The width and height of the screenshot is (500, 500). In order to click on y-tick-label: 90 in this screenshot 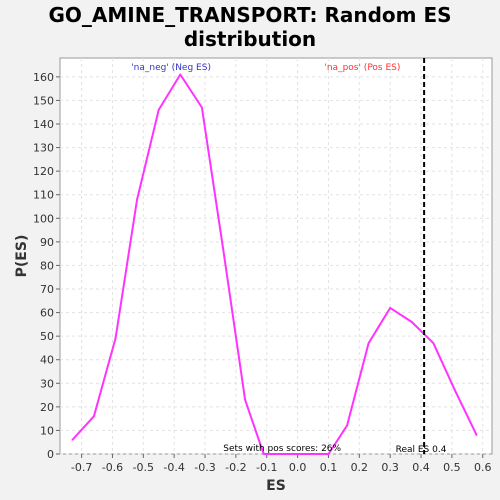, I will do `click(47, 242)`.